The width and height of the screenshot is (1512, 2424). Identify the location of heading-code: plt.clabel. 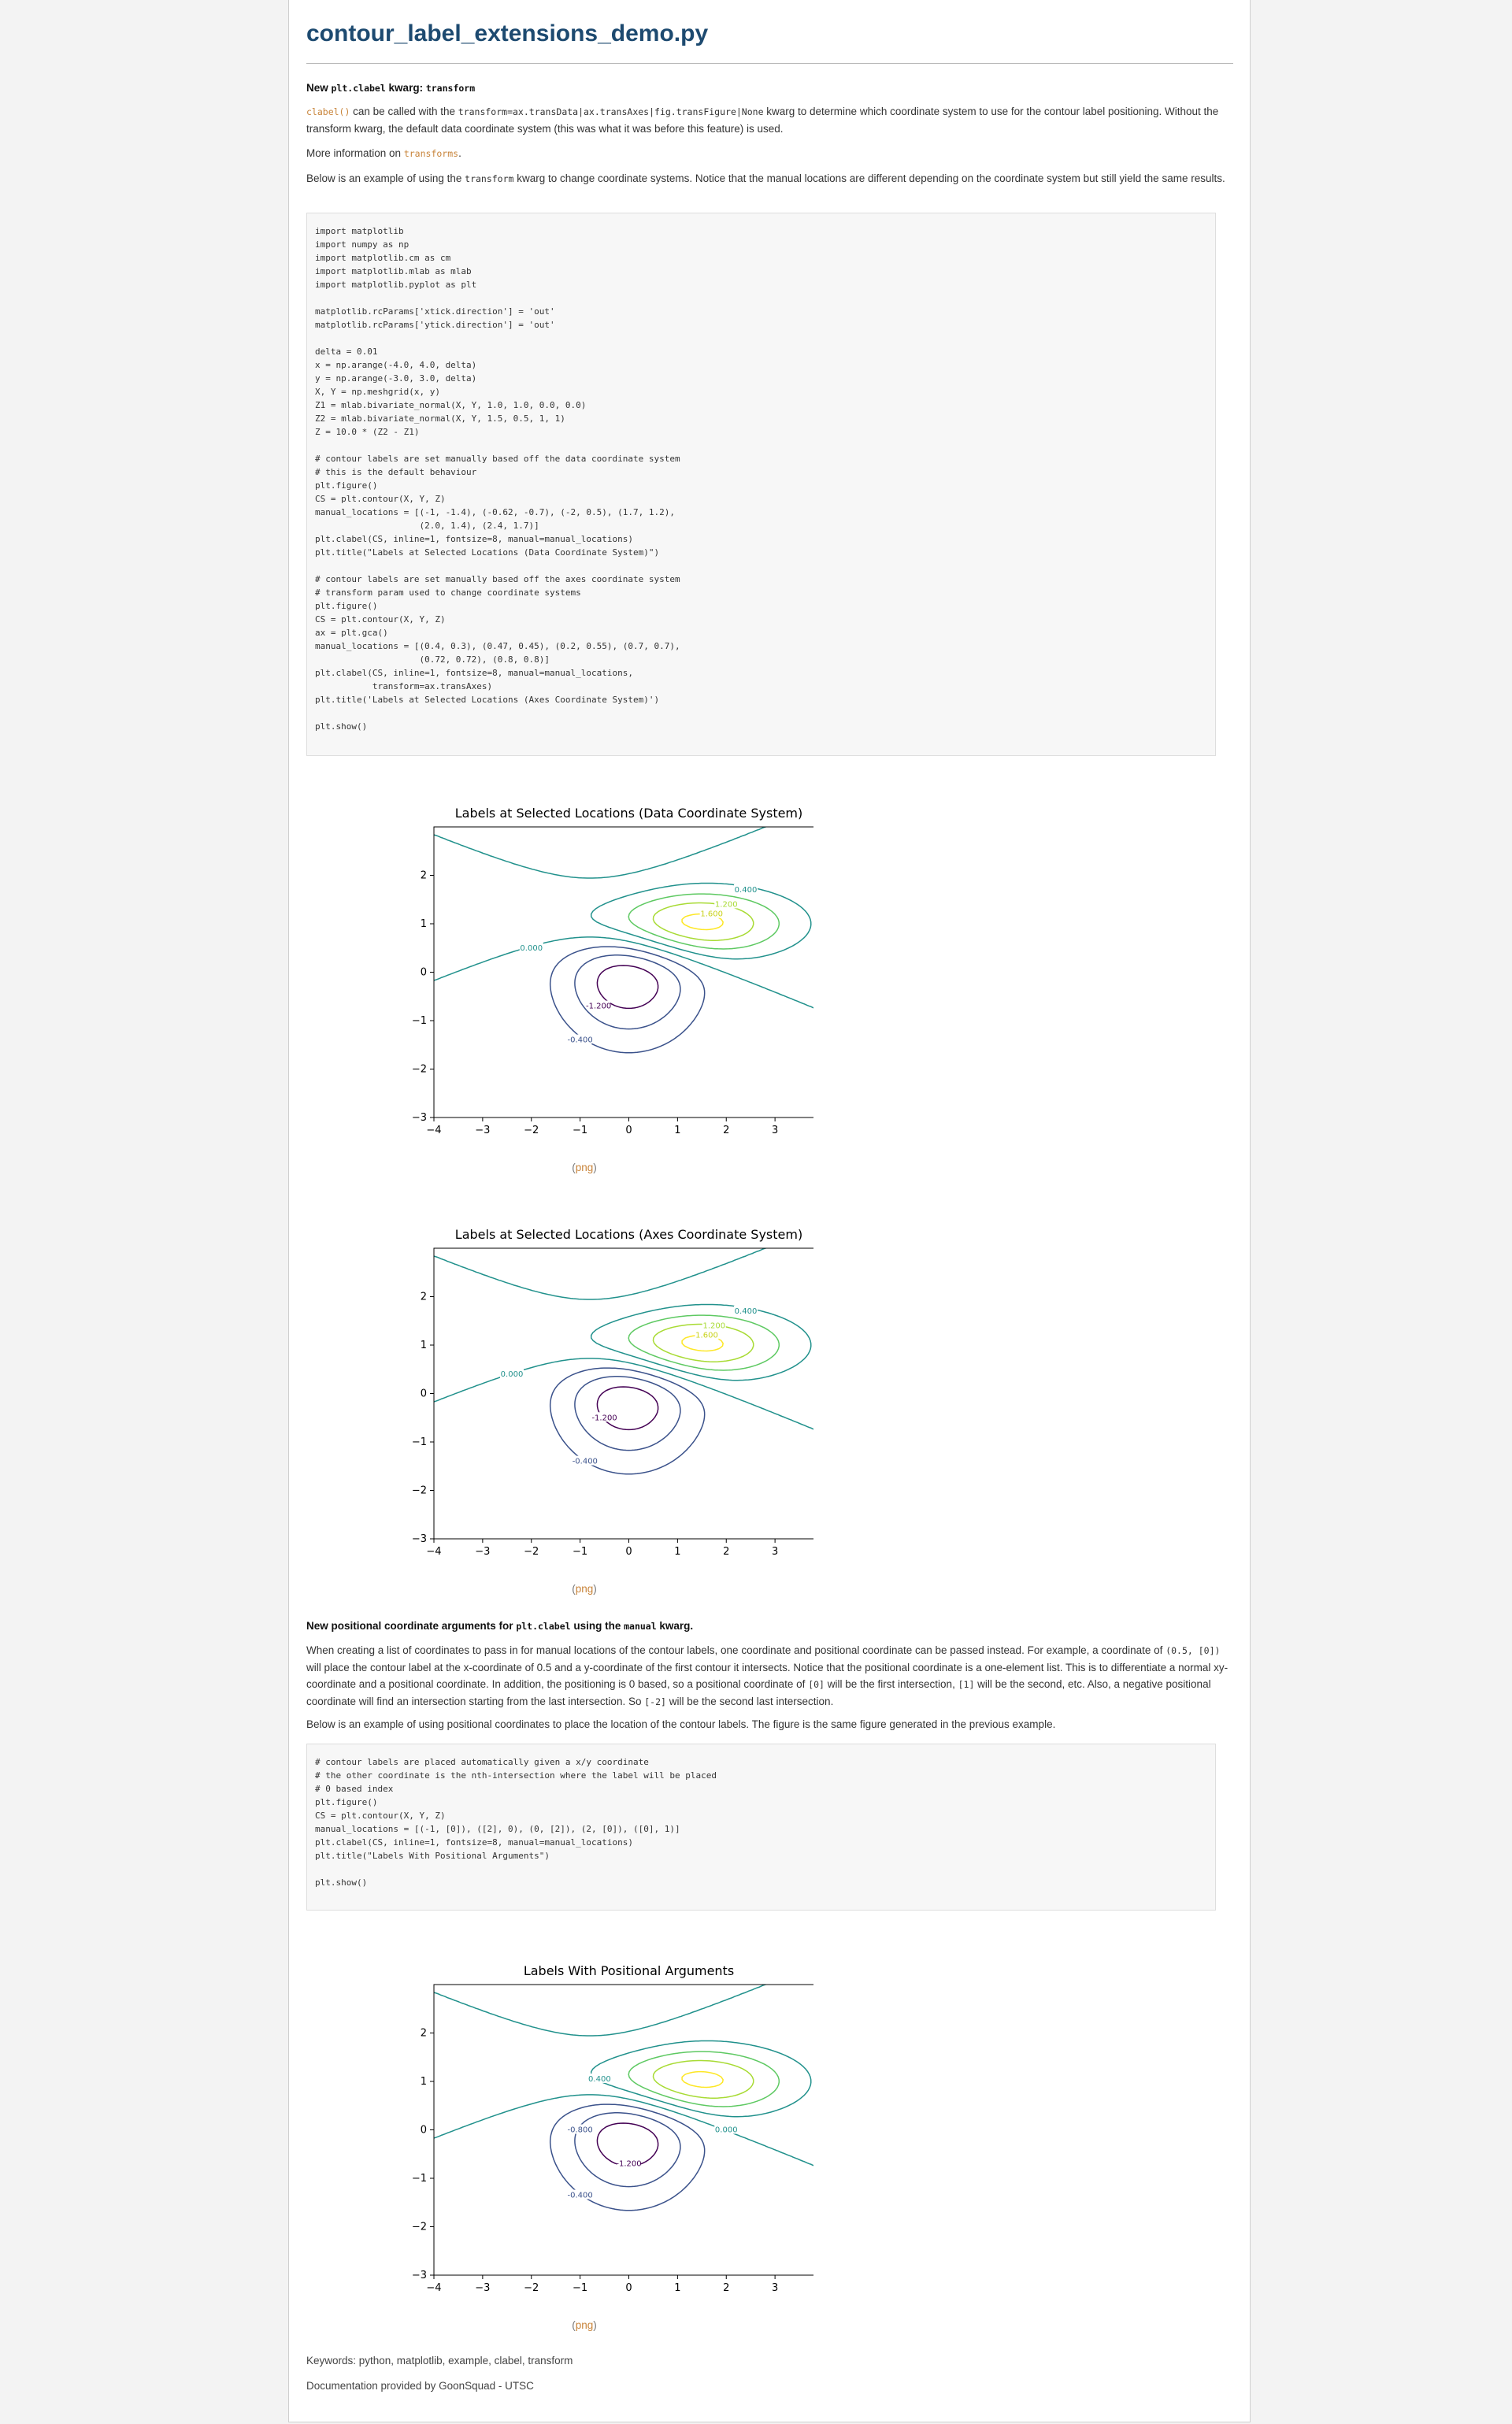
(358, 88).